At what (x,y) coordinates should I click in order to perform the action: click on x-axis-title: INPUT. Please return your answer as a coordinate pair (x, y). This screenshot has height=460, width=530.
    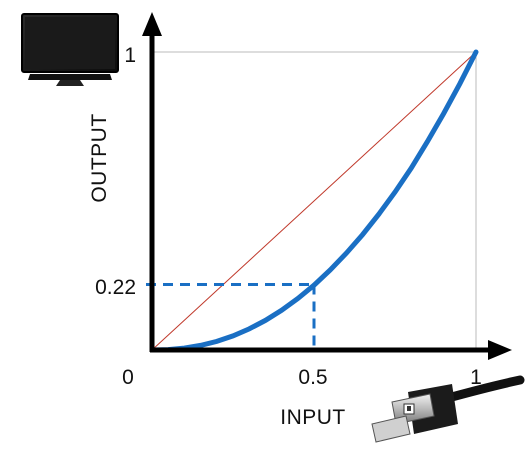
    Looking at the image, I should click on (313, 417).